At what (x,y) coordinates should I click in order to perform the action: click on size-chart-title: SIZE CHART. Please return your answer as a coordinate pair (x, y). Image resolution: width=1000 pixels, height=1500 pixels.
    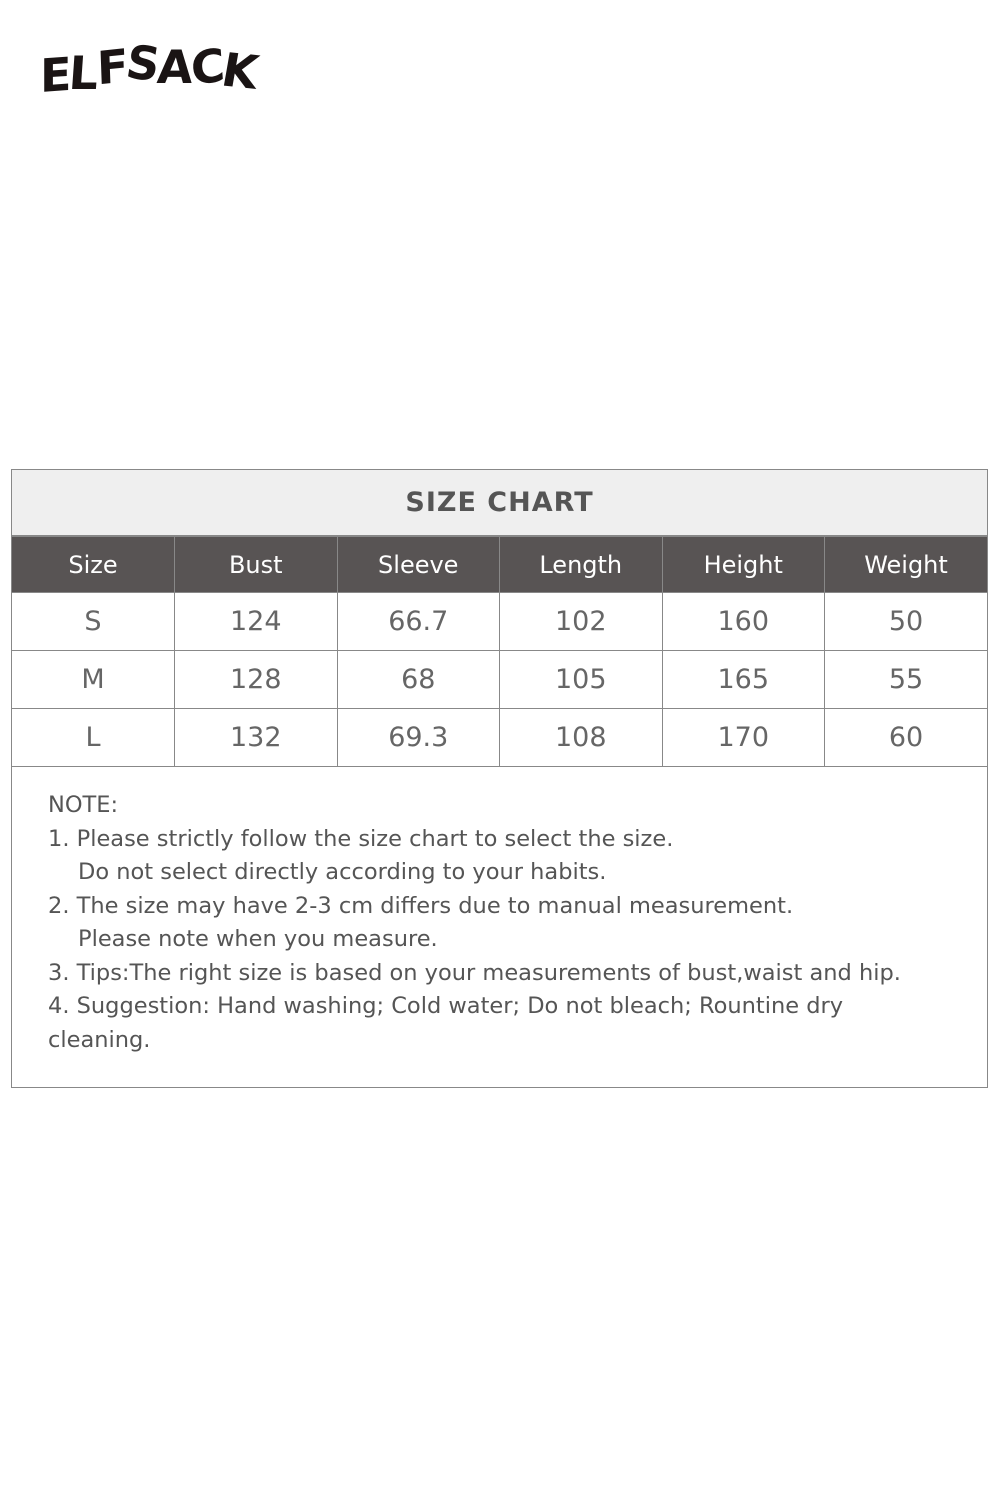
    Looking at the image, I should click on (499, 503).